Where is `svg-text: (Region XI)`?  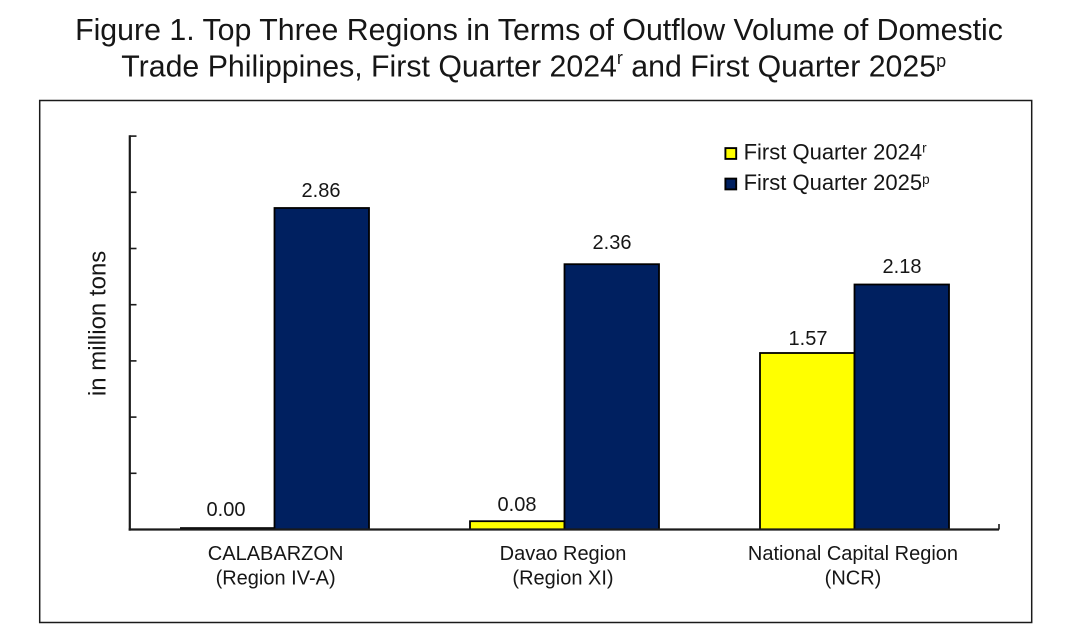 svg-text: (Region XI) is located at coordinates (562, 579).